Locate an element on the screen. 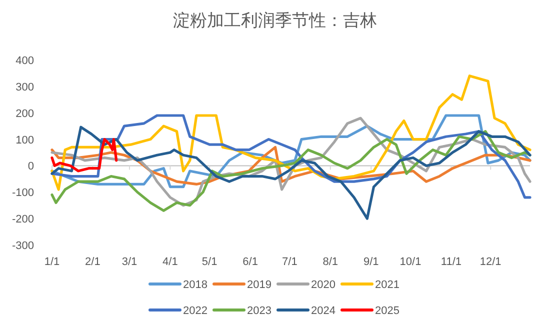  legend-label: 2023 is located at coordinates (259, 311).